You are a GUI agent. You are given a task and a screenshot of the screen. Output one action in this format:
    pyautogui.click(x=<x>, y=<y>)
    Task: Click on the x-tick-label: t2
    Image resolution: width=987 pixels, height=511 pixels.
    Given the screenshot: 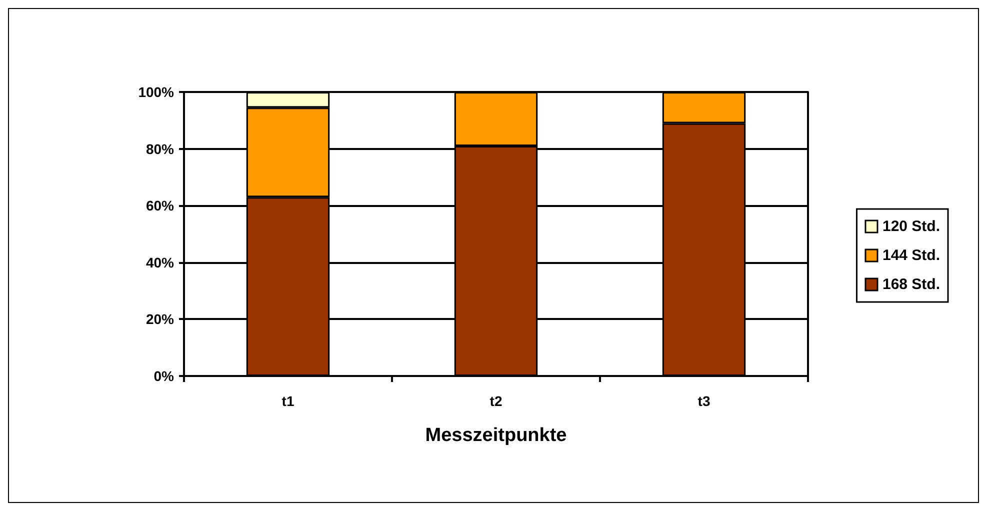 What is the action you would take?
    pyautogui.click(x=496, y=401)
    